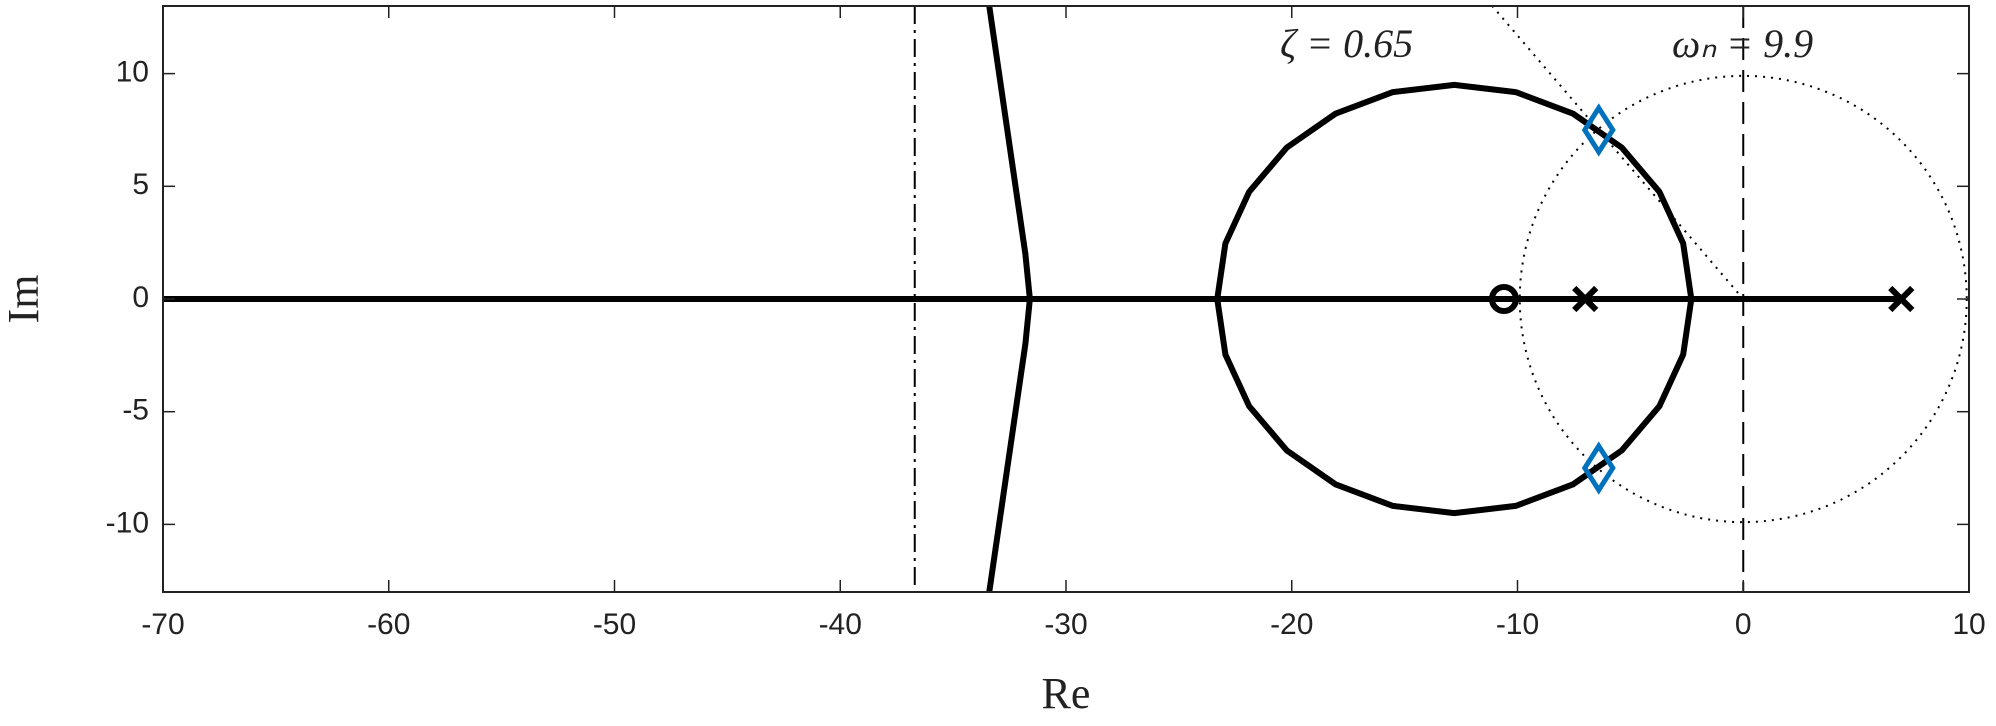 The height and width of the screenshot is (726, 1996). I want to click on x-axis-label: Re, so click(1066, 693).